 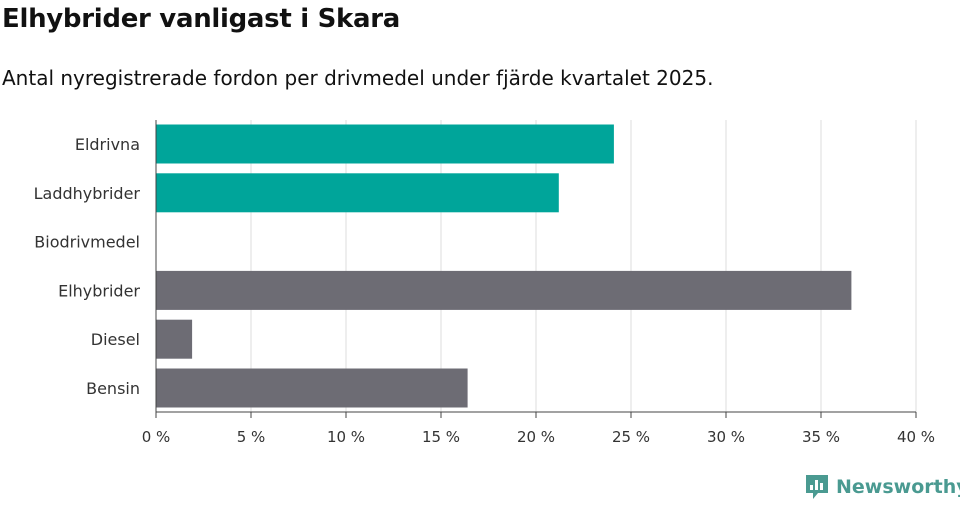 What do you see at coordinates (99, 290) in the screenshot?
I see `category-label: Elhybrider` at bounding box center [99, 290].